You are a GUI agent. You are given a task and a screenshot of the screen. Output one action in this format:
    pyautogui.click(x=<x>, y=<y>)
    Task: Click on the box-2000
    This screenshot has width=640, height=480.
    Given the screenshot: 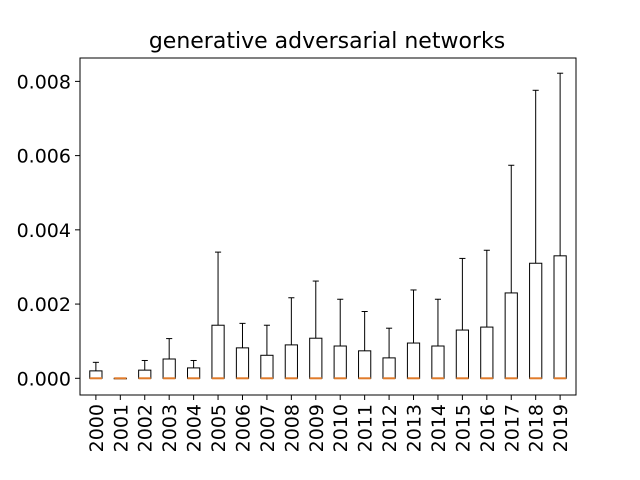 What is the action you would take?
    pyautogui.click(x=96, y=370)
    